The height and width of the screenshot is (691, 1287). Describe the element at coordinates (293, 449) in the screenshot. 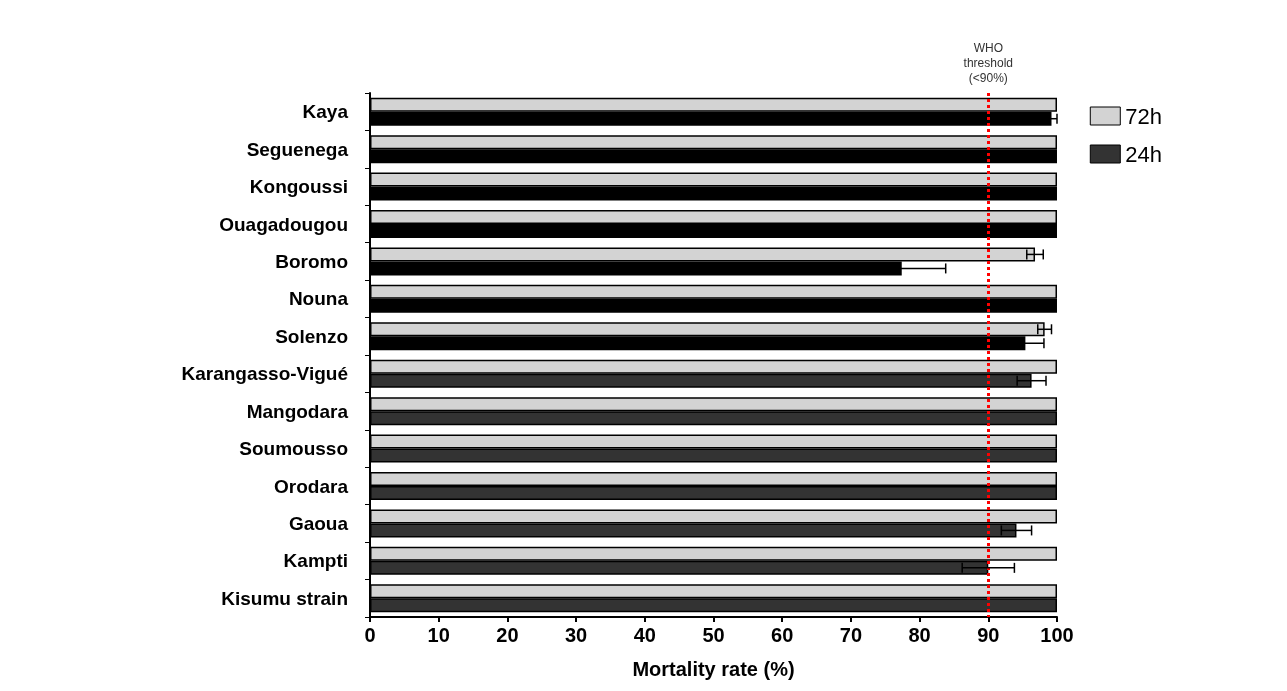

I see `y-tick-label: Soumousso` at that location.